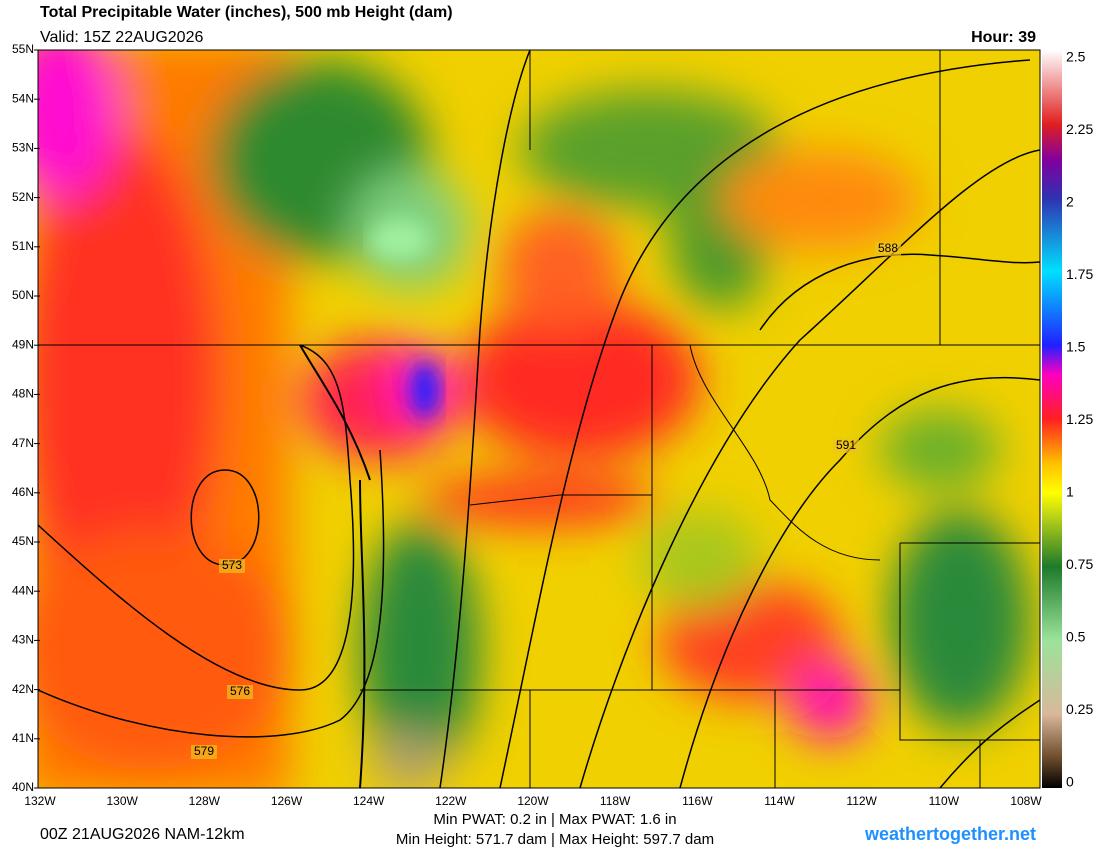 This screenshot has height=855, width=1100. I want to click on contour-label: 591, so click(846, 445).